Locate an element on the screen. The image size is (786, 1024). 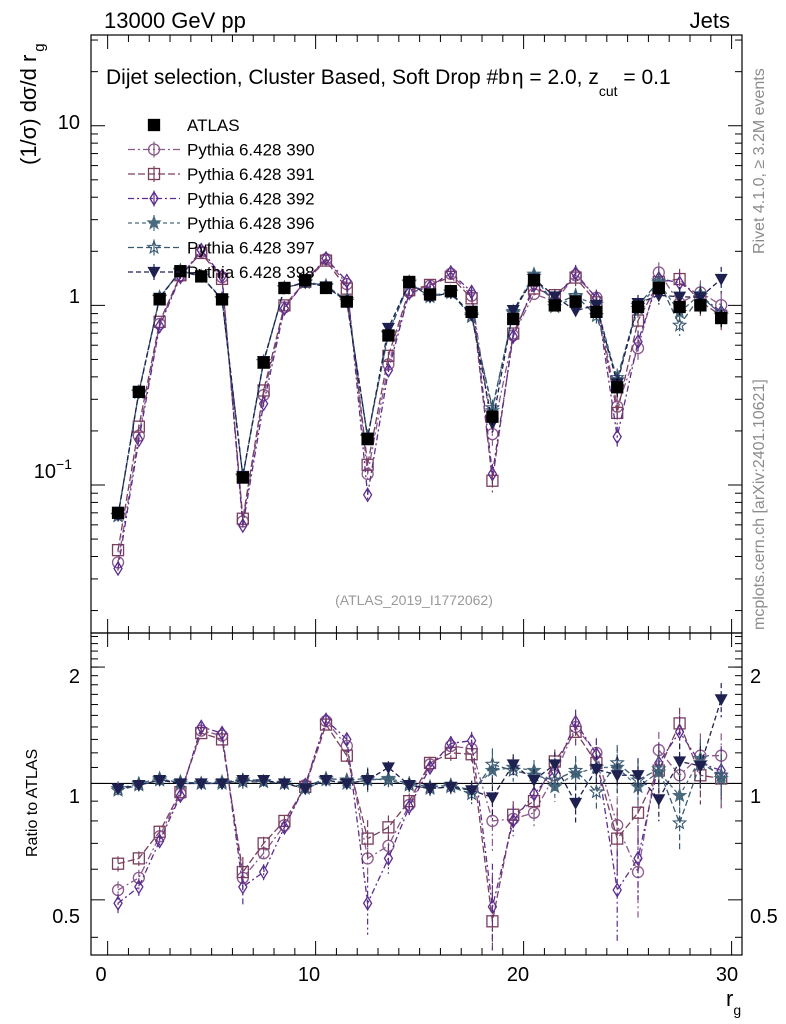
legend-item: Pythia 6.428 390 is located at coordinates (221, 150).